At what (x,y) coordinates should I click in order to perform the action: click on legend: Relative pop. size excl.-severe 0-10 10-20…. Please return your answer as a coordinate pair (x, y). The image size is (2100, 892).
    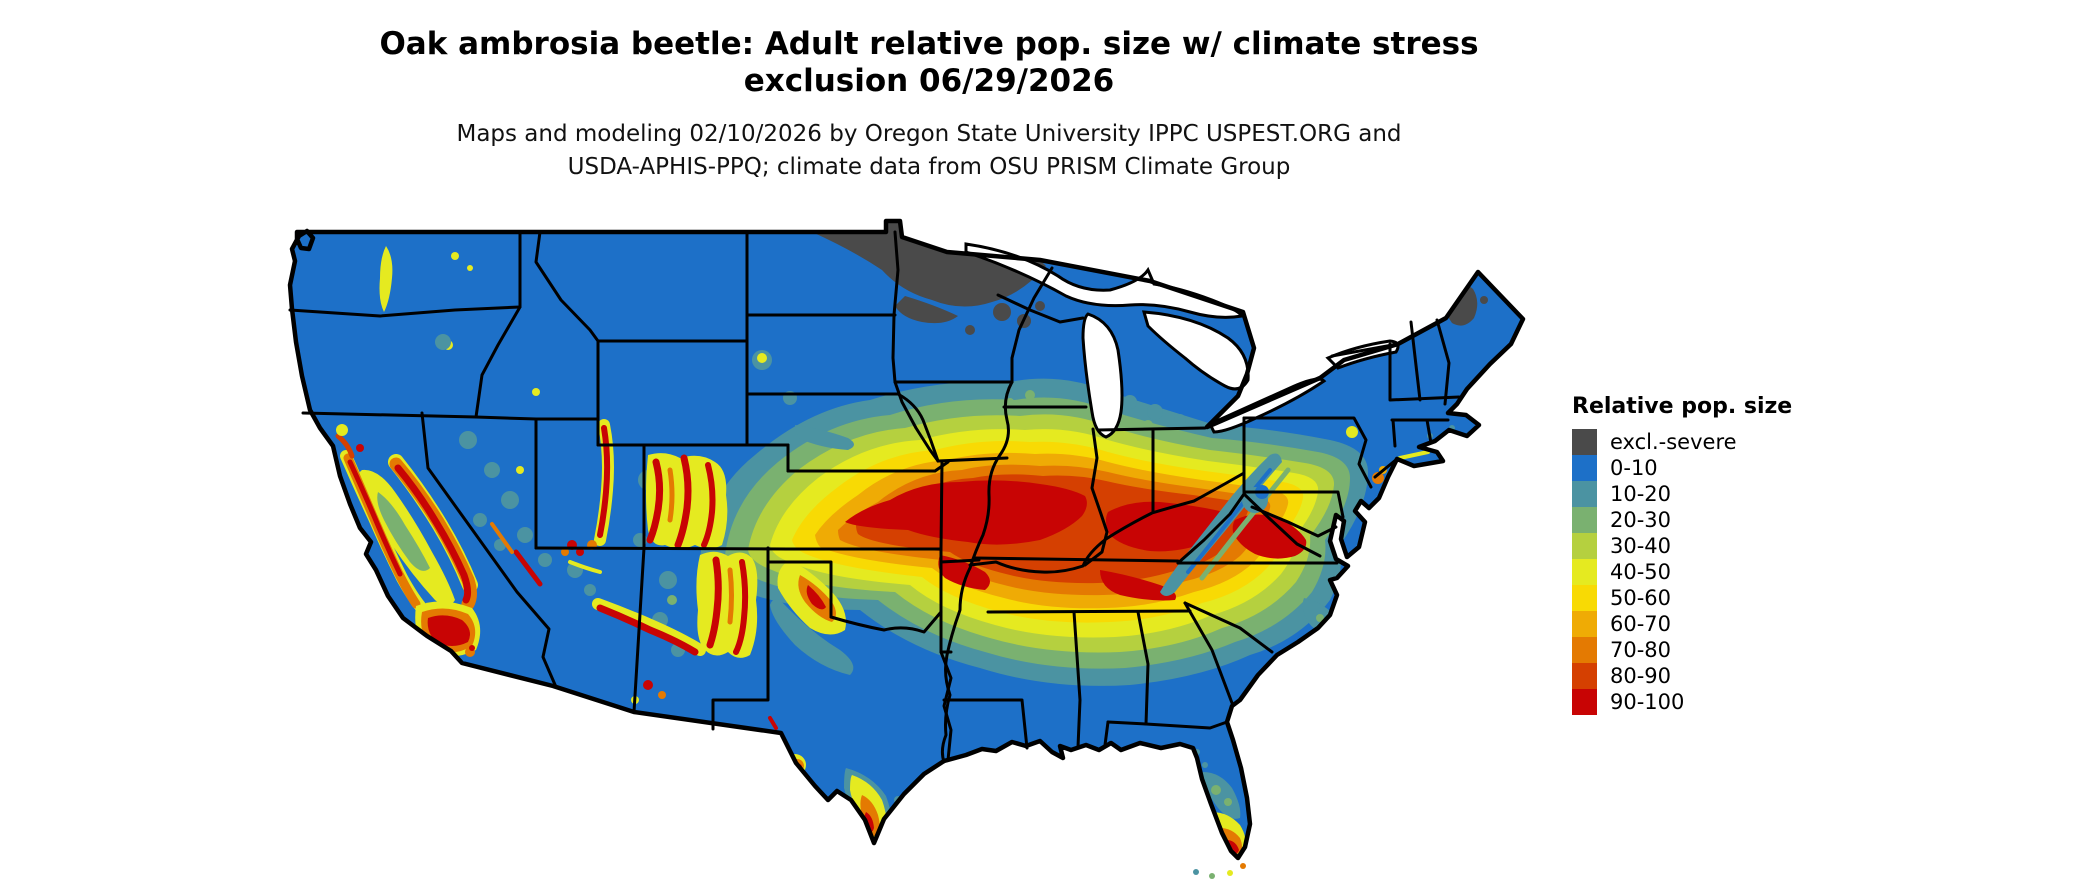
    Looking at the image, I should click on (1682, 554).